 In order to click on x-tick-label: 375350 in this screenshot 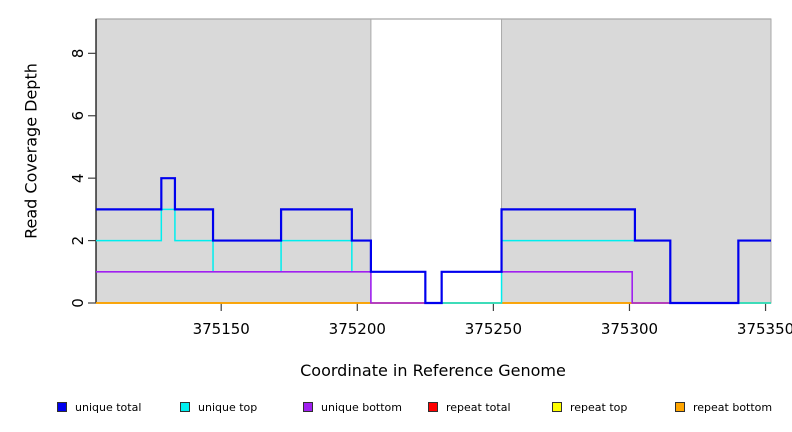, I will do `click(764, 329)`.